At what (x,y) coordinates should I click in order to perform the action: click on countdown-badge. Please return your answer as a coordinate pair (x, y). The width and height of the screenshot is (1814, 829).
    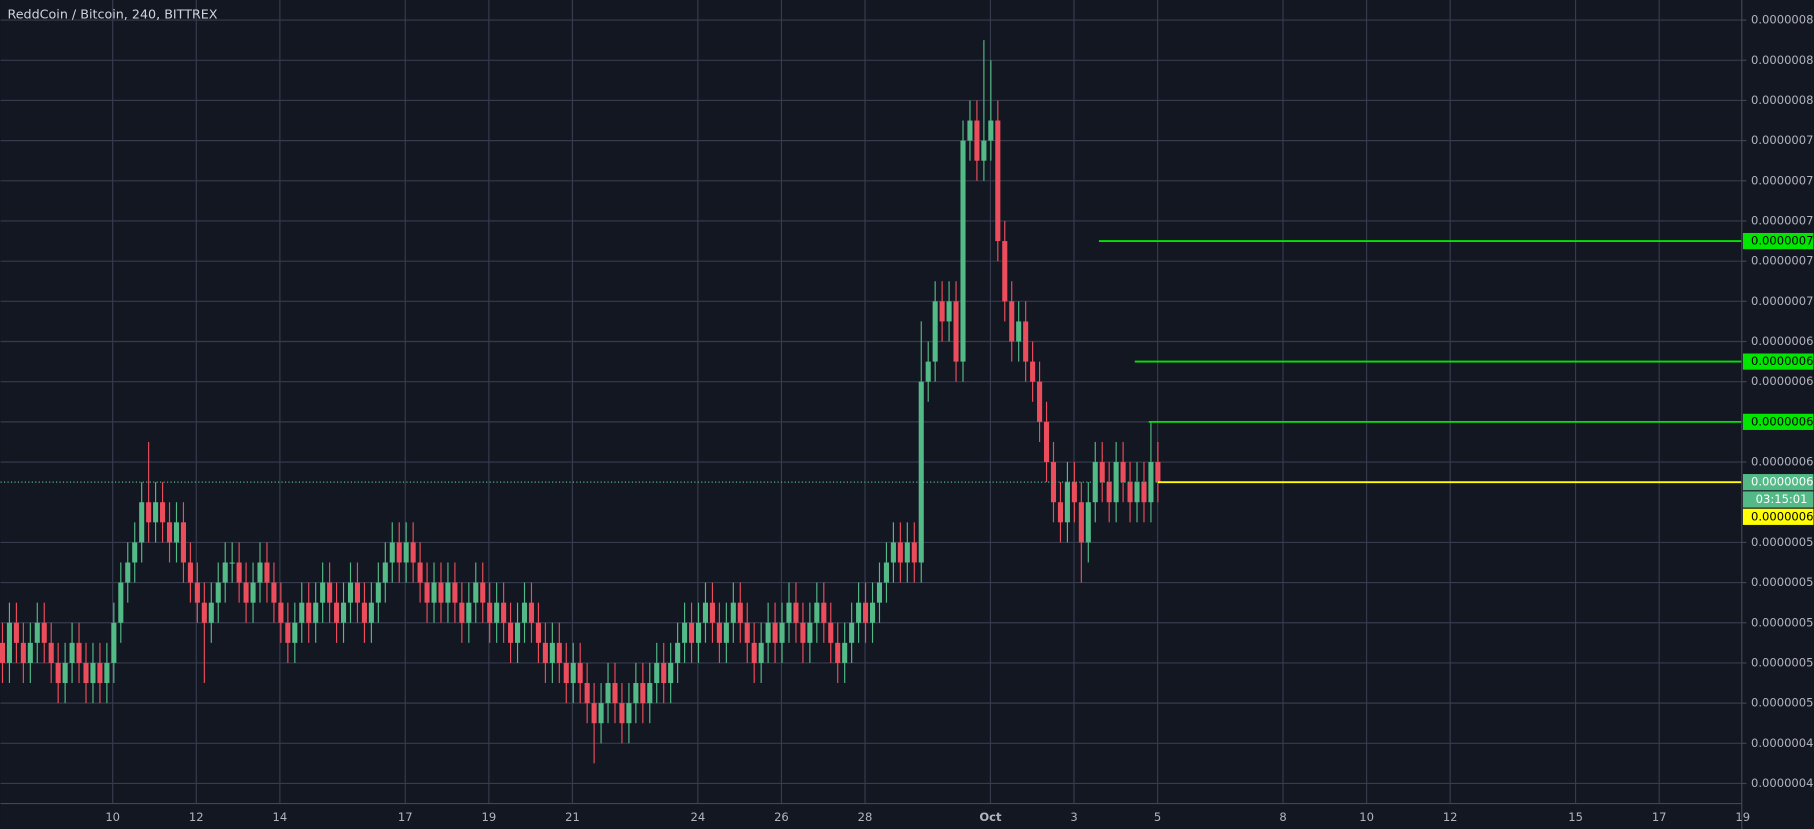
    Looking at the image, I should click on (1778, 499).